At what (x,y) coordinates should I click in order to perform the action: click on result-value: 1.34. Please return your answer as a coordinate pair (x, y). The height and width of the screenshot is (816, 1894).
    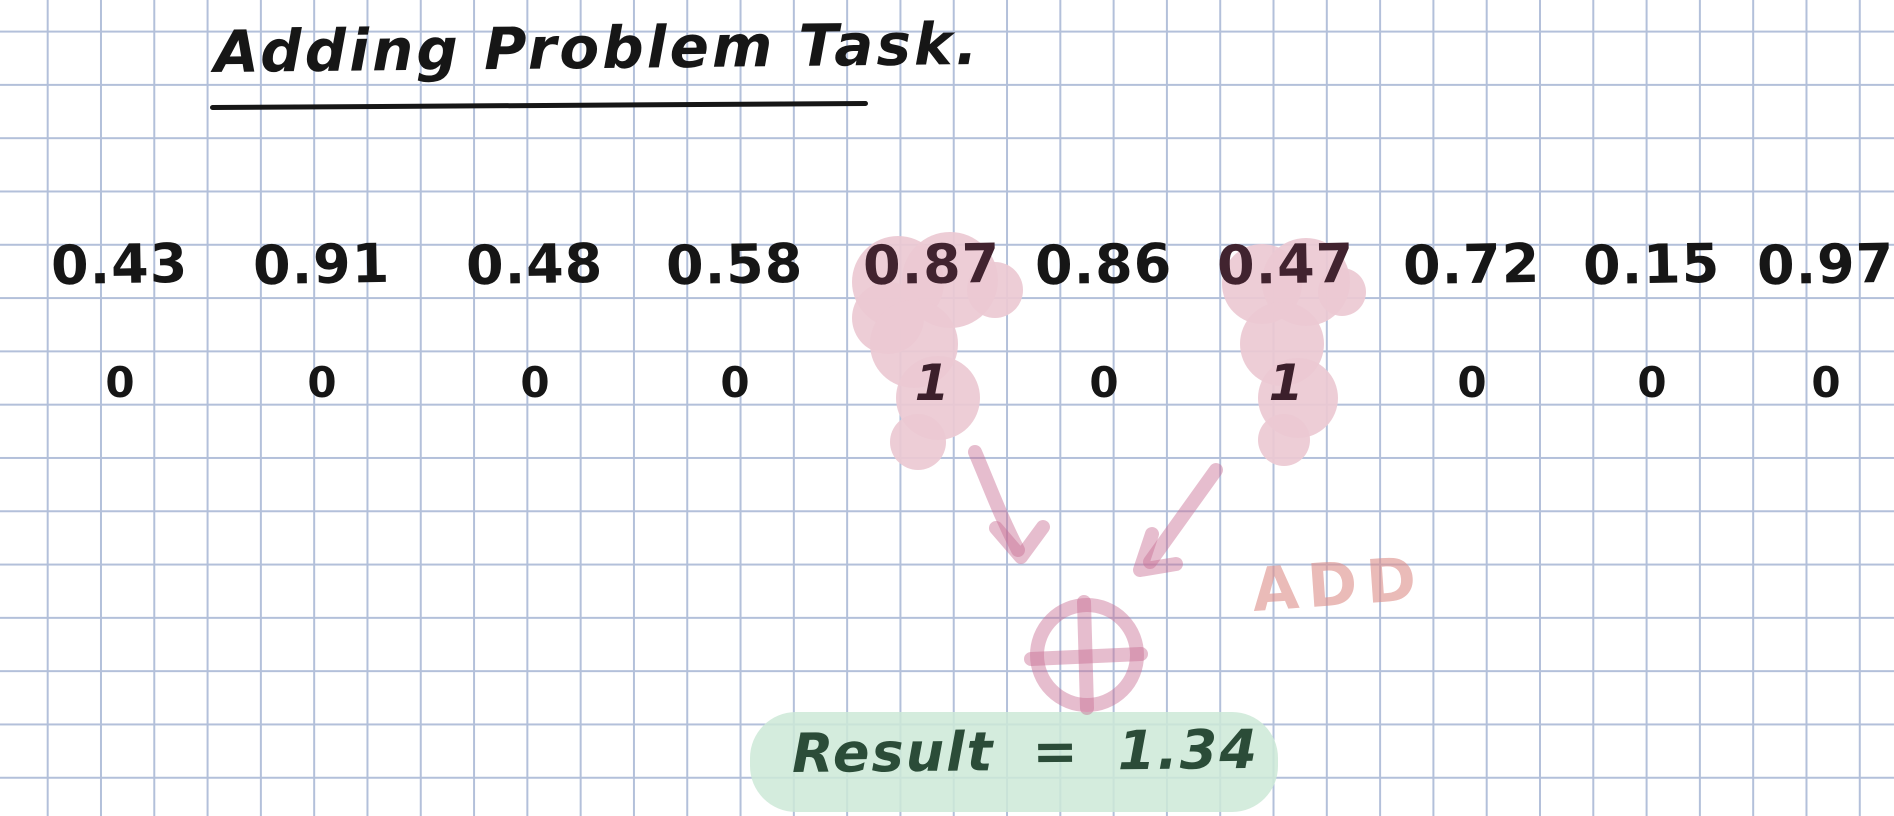
    Looking at the image, I should click on (1188, 750).